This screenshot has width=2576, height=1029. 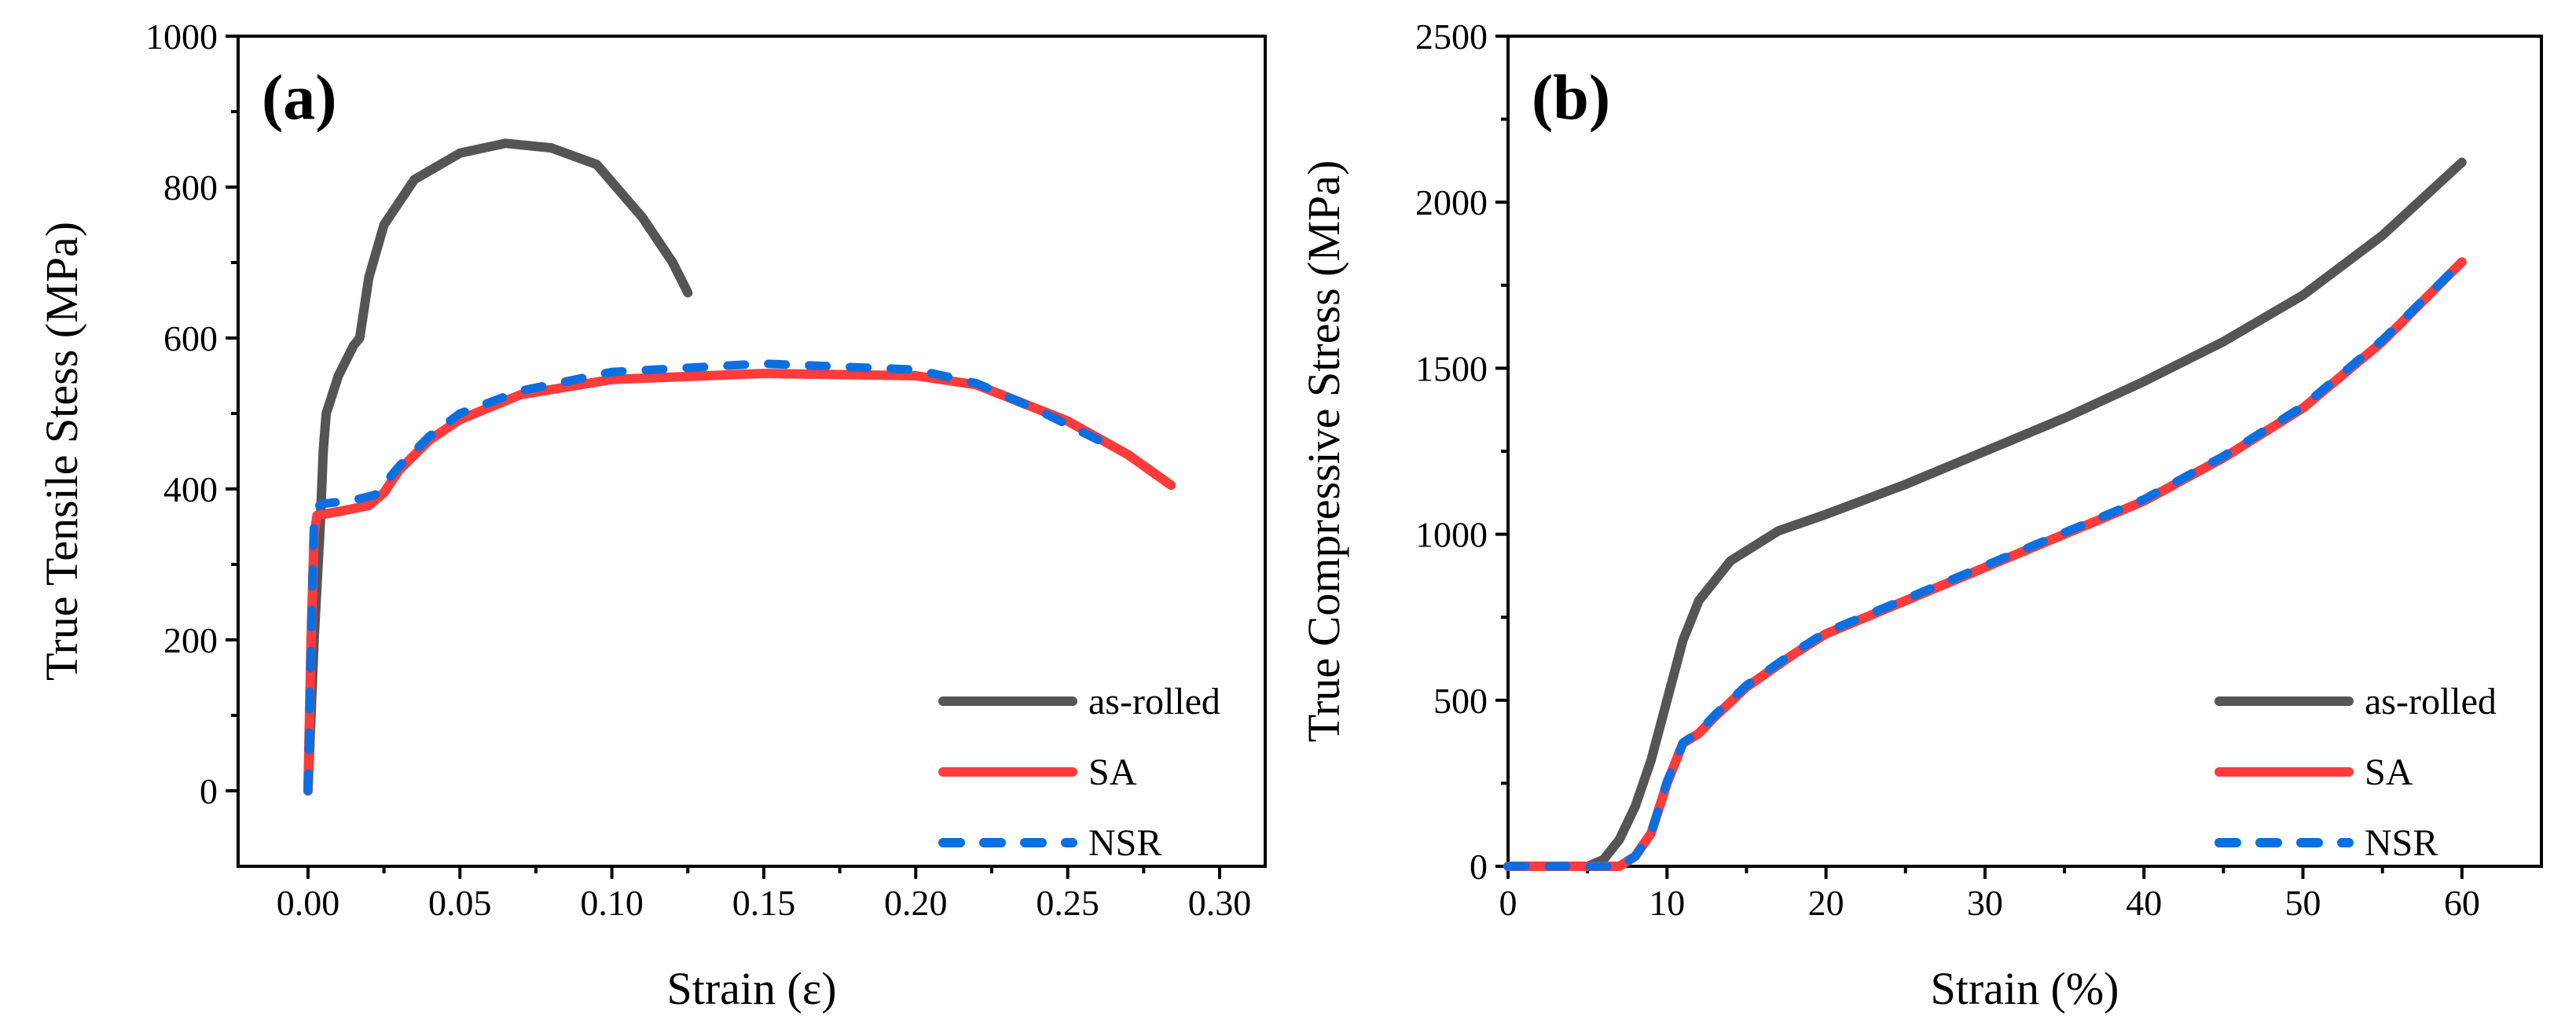 What do you see at coordinates (460, 903) in the screenshot?
I see `x-tick-label: 0.05` at bounding box center [460, 903].